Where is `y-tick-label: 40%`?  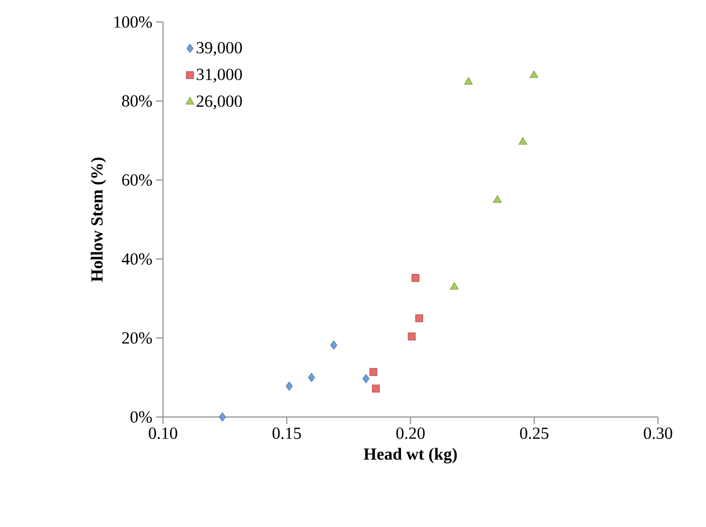 y-tick-label: 40% is located at coordinates (137, 259).